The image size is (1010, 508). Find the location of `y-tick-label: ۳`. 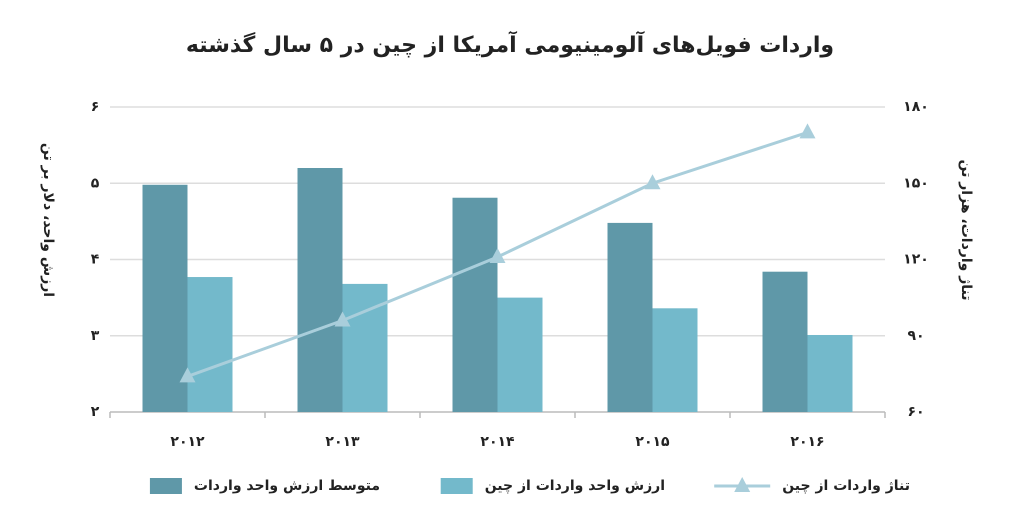

y-tick-label: ۳ is located at coordinates (95, 336).